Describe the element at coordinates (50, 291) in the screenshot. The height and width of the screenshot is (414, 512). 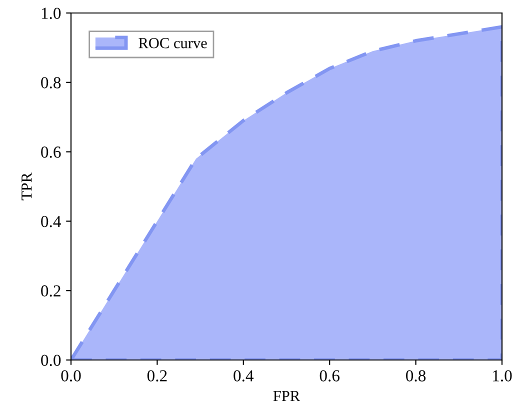
I see `y-tick-label: 0.2` at that location.